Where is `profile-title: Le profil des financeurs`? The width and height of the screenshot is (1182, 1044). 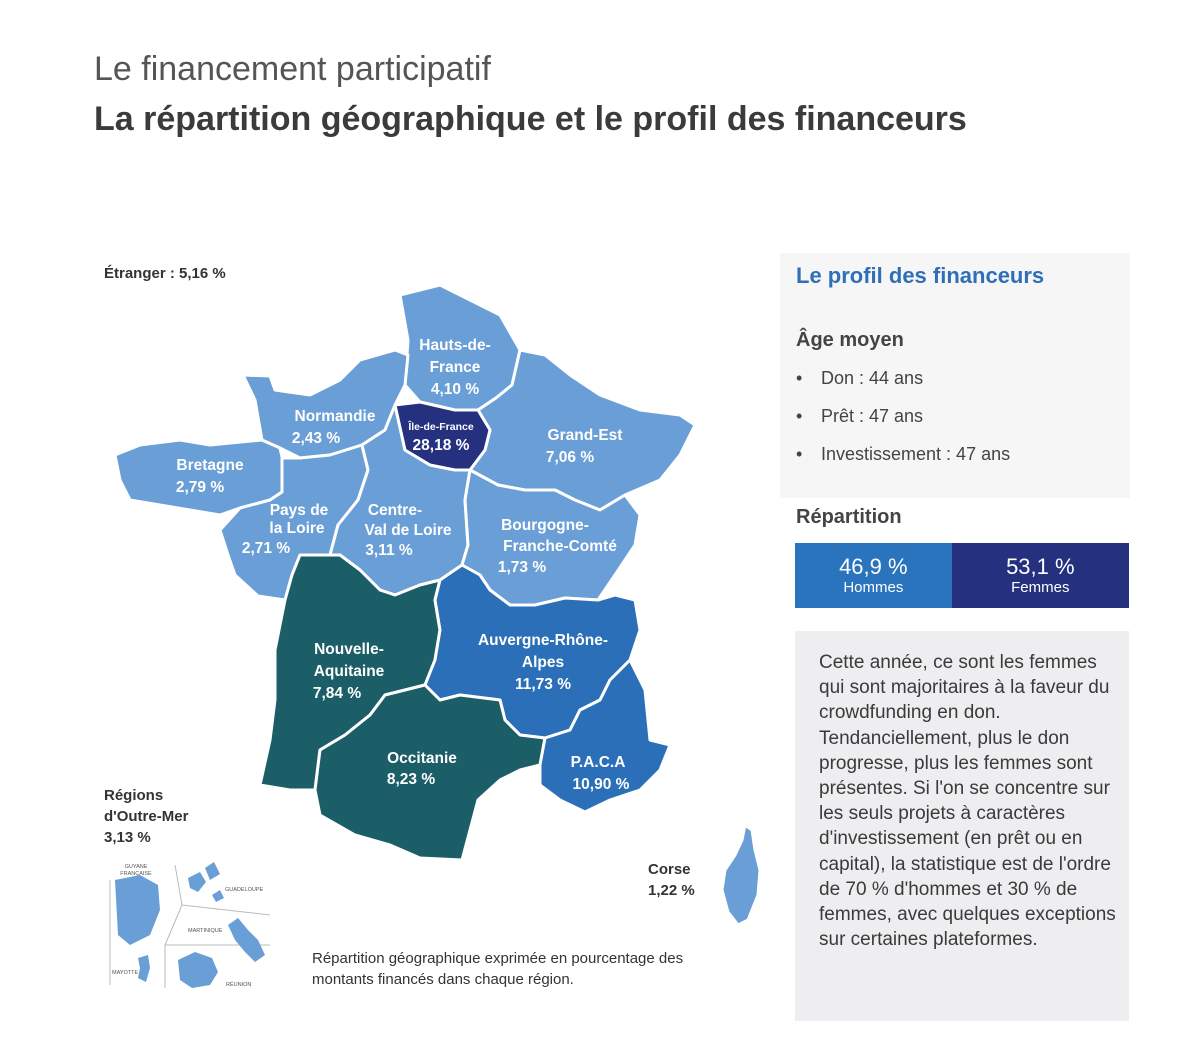
profile-title: Le profil des financeurs is located at coordinates (920, 275).